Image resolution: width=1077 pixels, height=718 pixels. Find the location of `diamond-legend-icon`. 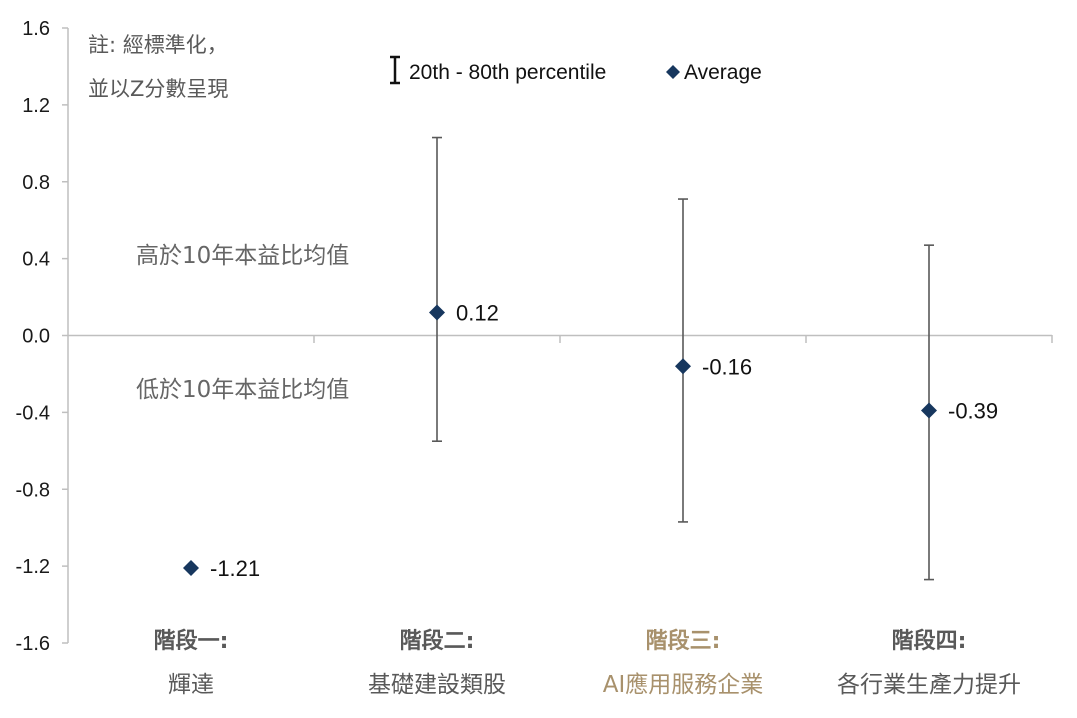

diamond-legend-icon is located at coordinates (673, 72).